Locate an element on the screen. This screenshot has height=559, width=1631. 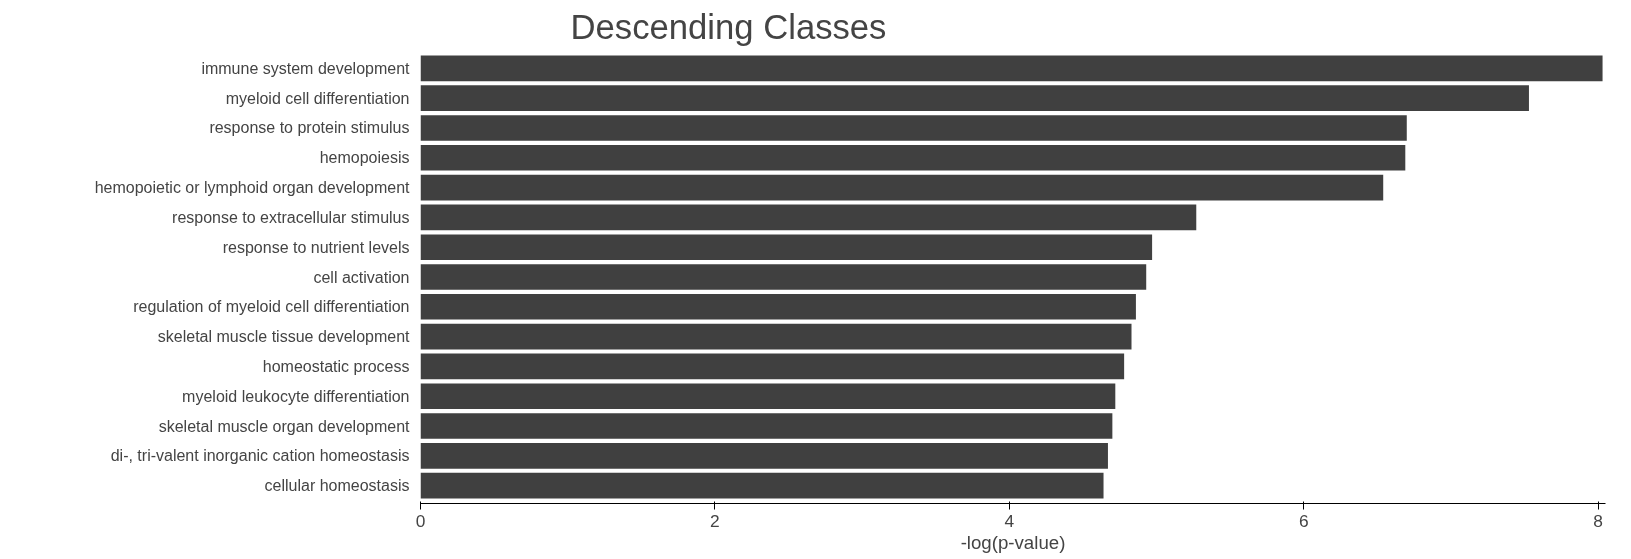
y-tick-label: cell activation is located at coordinates (361, 277).